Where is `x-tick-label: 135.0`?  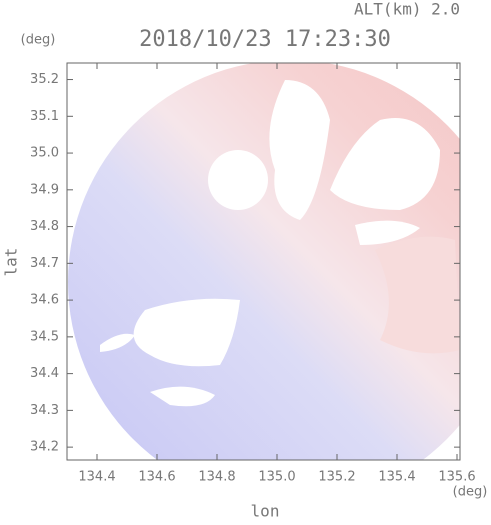
x-tick-label: 135.0 is located at coordinates (276, 477).